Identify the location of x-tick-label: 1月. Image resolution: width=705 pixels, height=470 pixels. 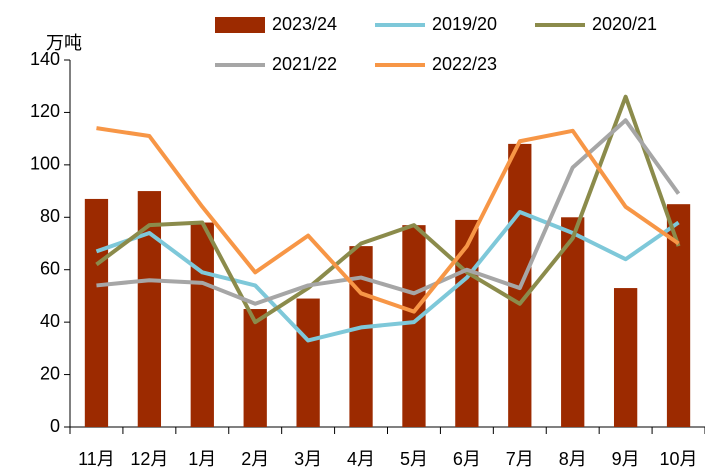
(202, 459).